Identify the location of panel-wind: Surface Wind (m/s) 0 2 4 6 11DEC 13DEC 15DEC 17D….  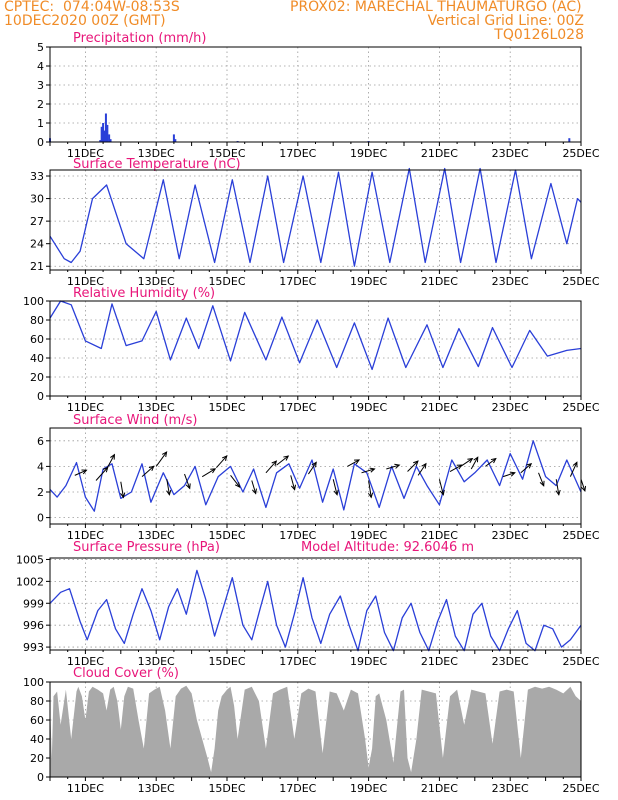
(318, 477).